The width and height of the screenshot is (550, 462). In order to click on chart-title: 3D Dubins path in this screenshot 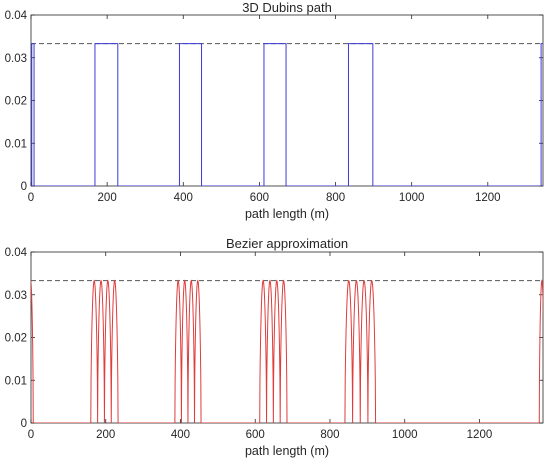, I will do `click(287, 7)`.